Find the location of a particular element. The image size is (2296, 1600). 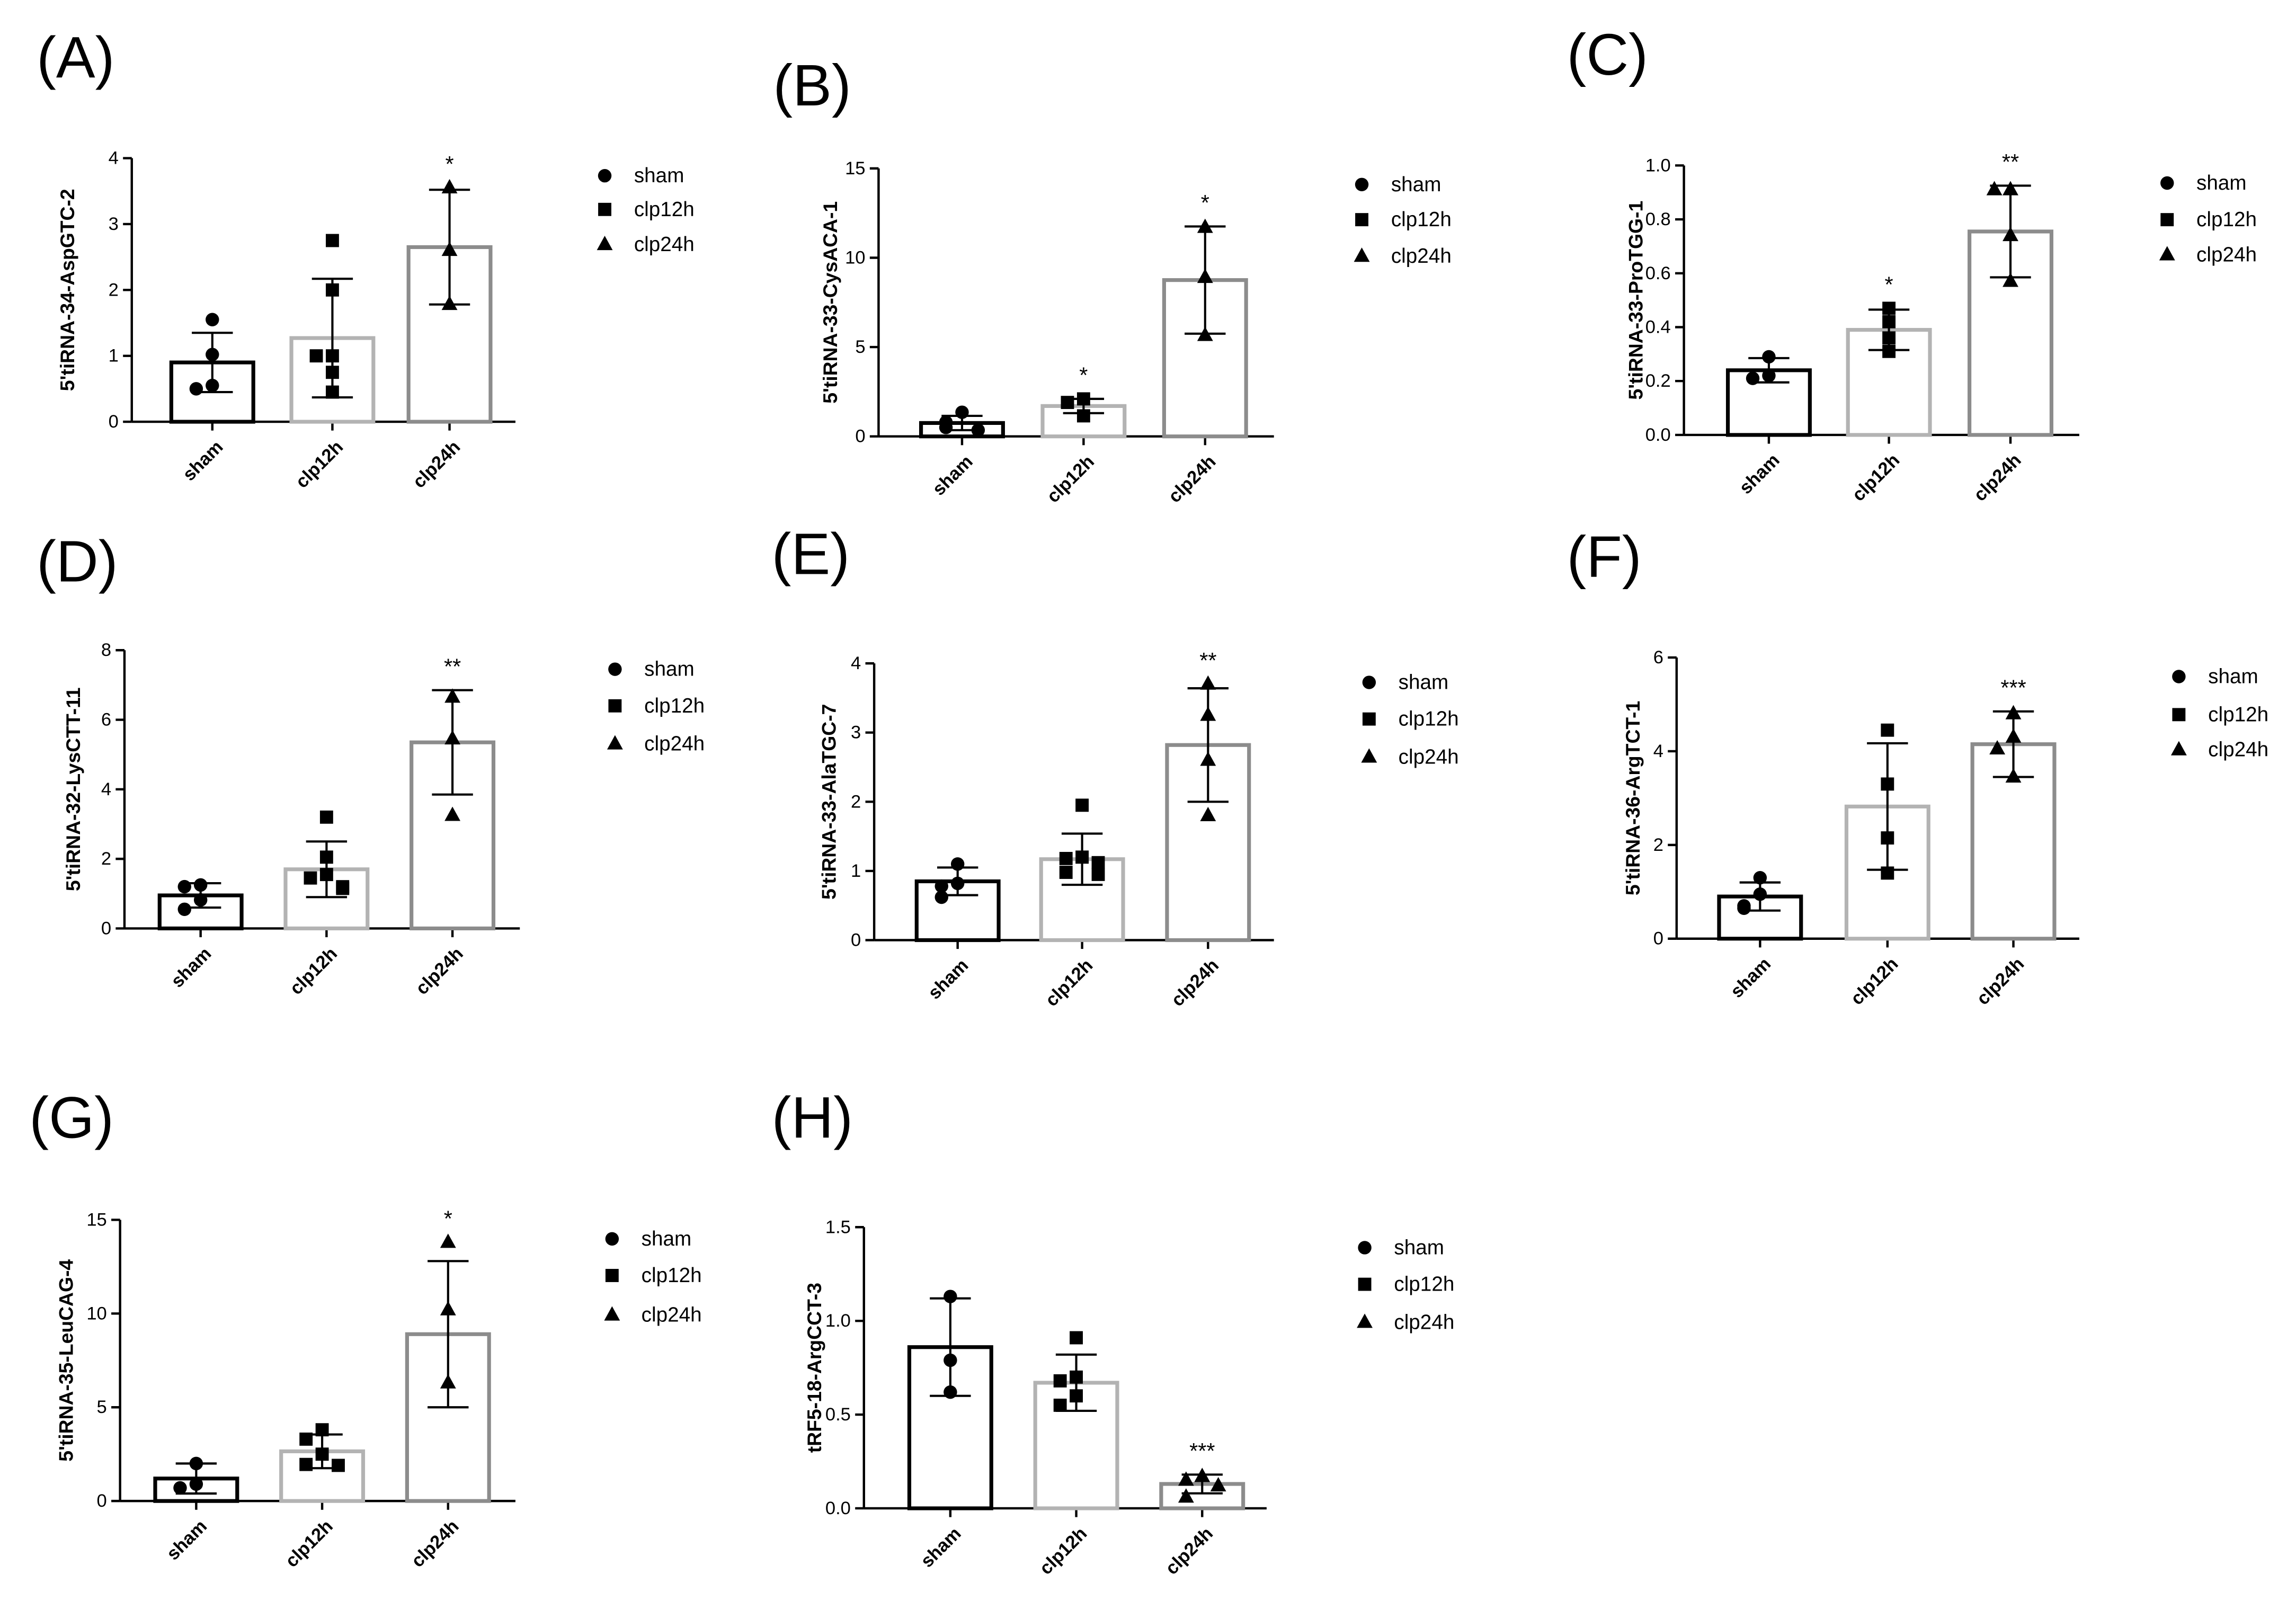

y-axis-label: 5'tiRNA-36-ArgTCT-1 is located at coordinates (1633, 798).